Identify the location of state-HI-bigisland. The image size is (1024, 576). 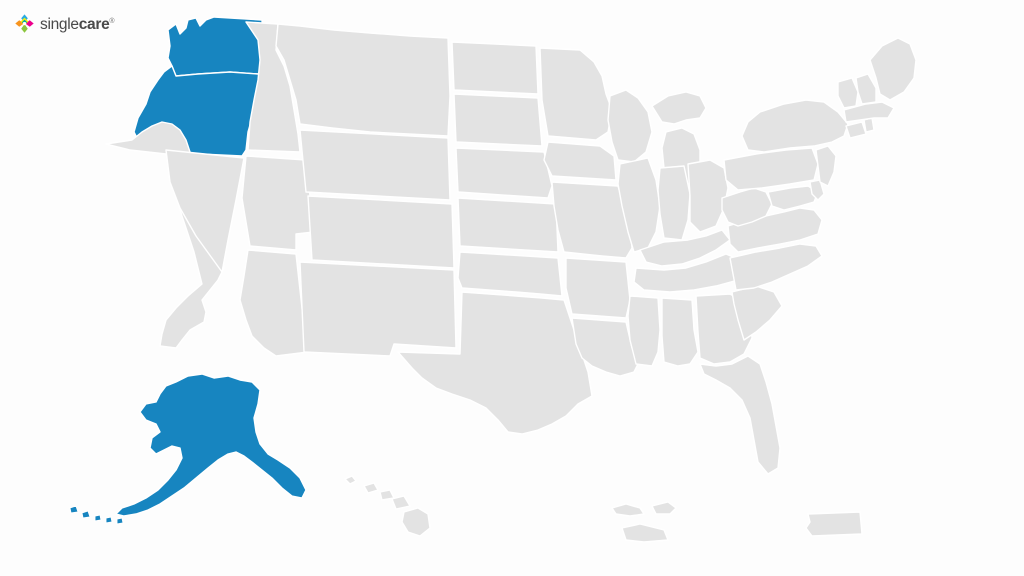
(416, 522).